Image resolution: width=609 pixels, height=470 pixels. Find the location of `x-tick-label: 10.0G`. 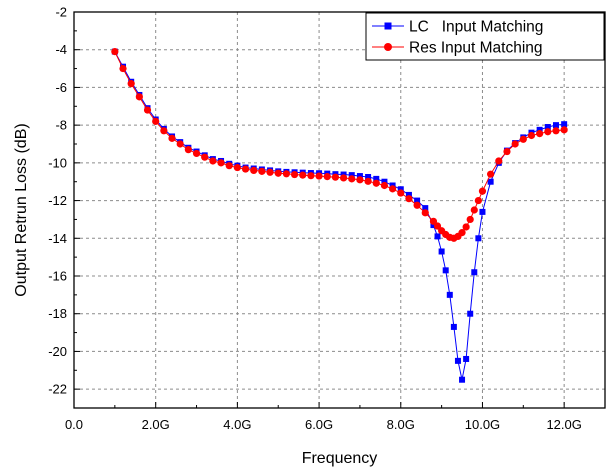

x-tick-label: 10.0G is located at coordinates (482, 424).